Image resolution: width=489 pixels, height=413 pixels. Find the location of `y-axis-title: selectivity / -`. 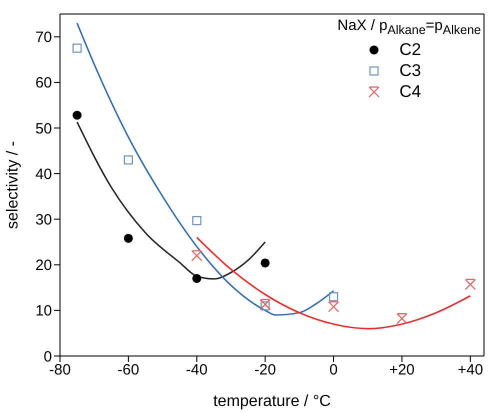

y-axis-title: selectivity / - is located at coordinates (13, 185).